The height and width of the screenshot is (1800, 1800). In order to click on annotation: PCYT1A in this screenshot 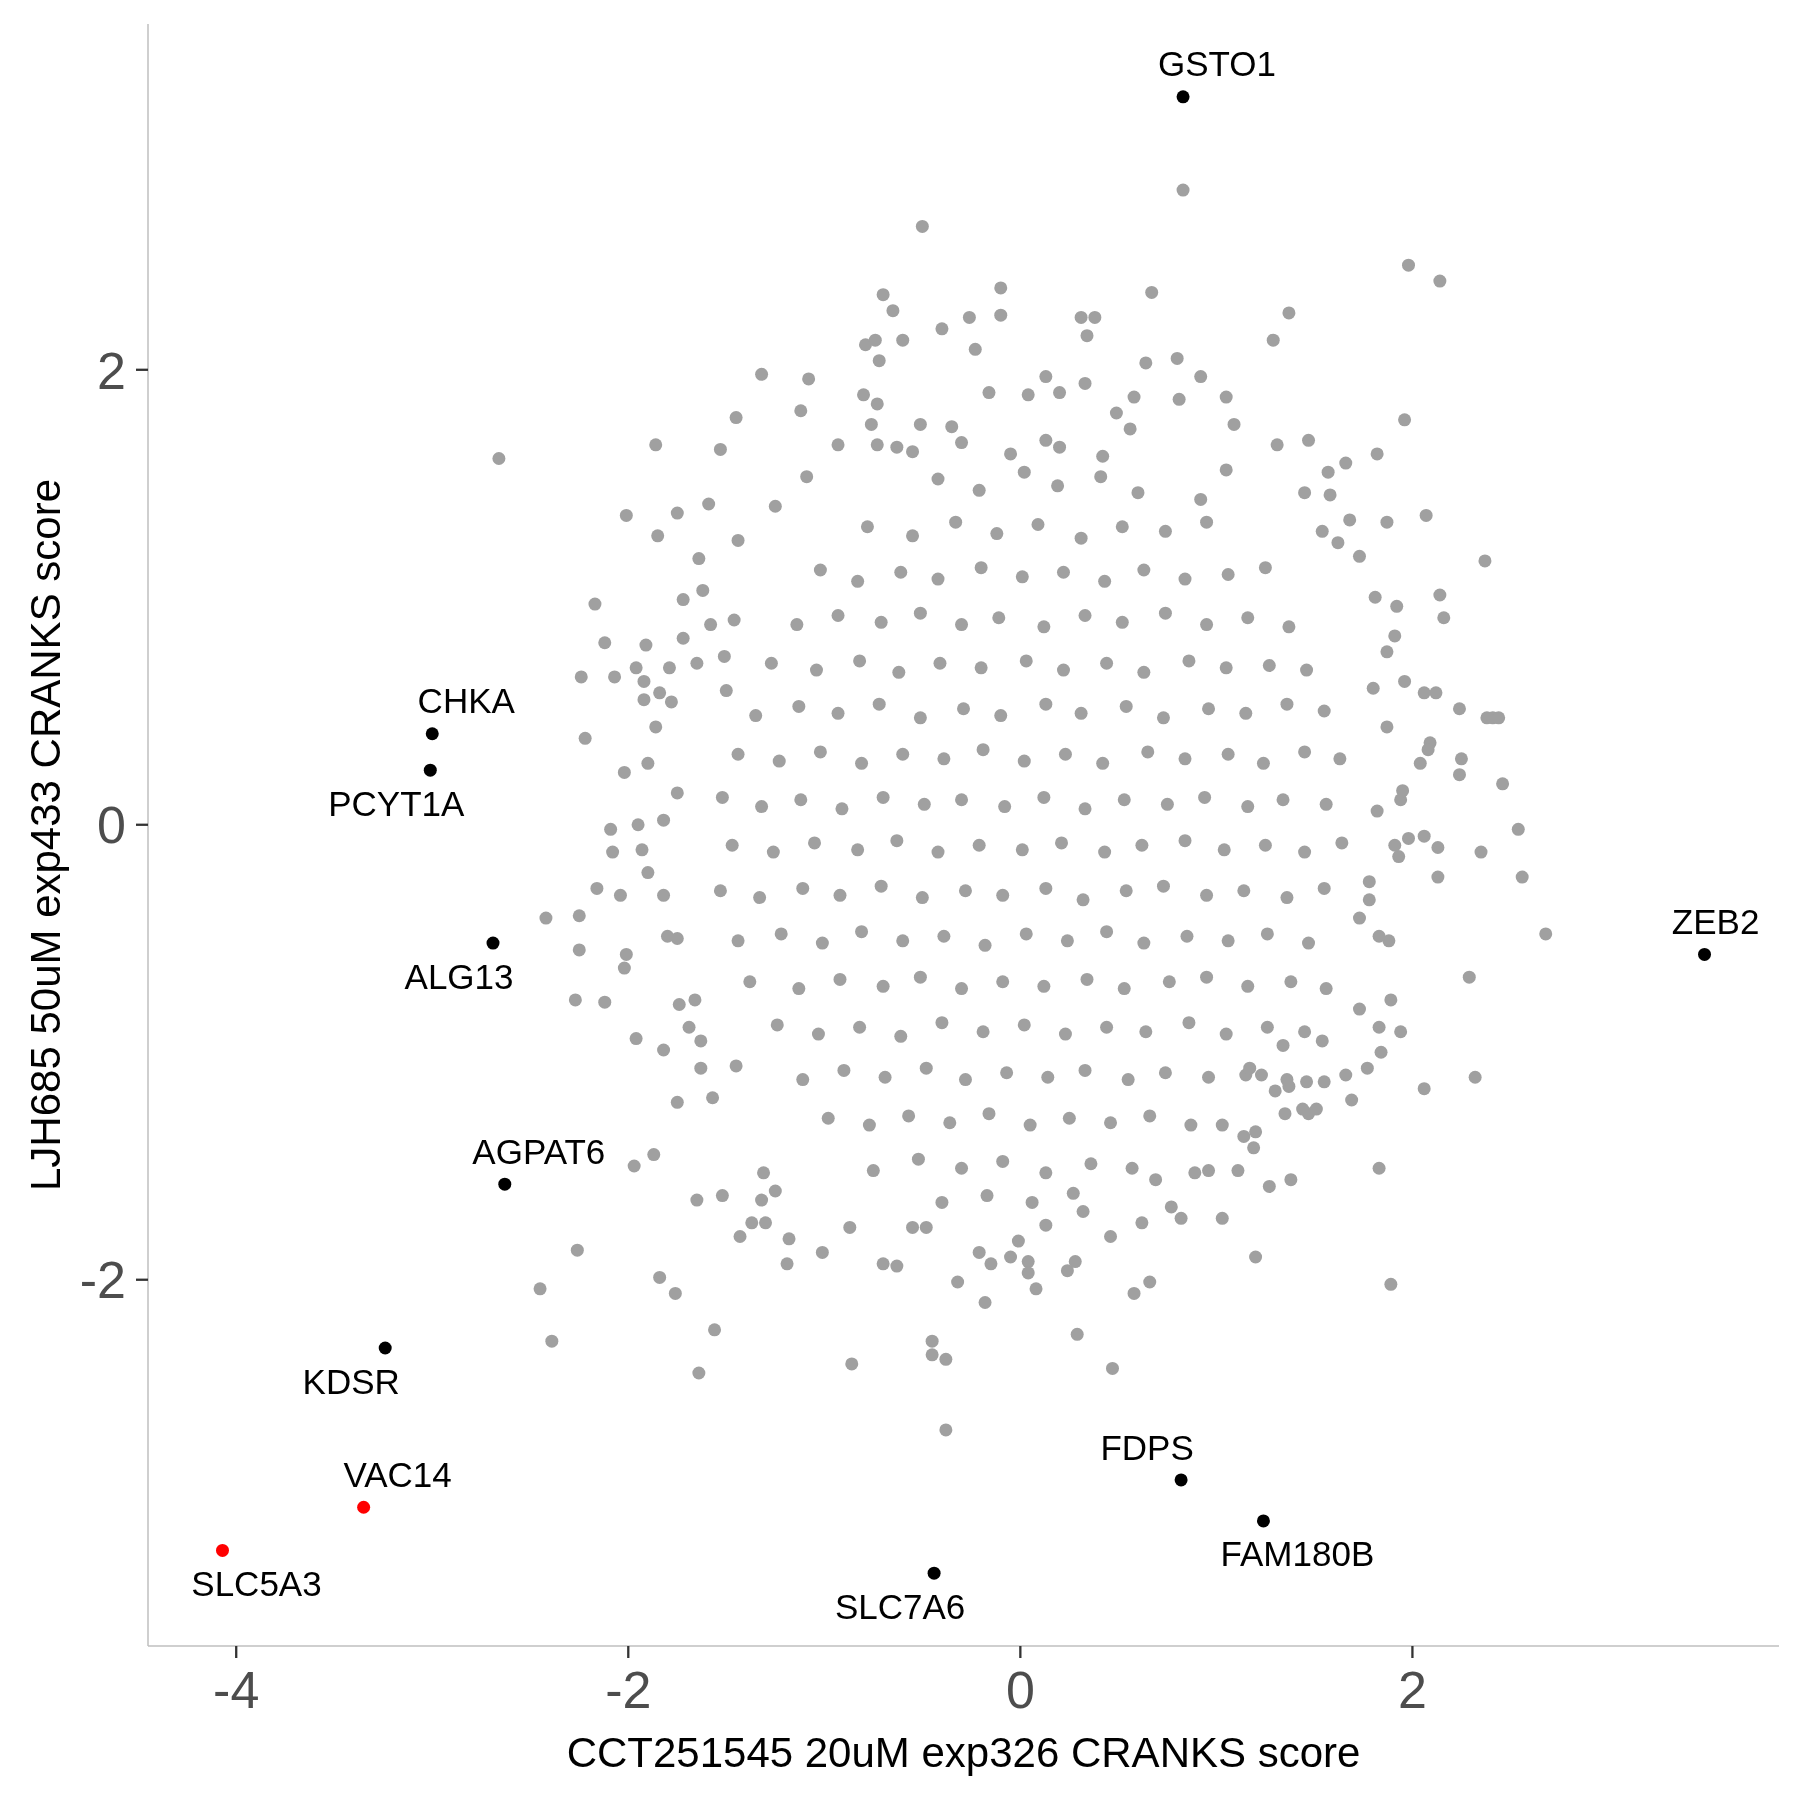, I will do `click(397, 803)`.